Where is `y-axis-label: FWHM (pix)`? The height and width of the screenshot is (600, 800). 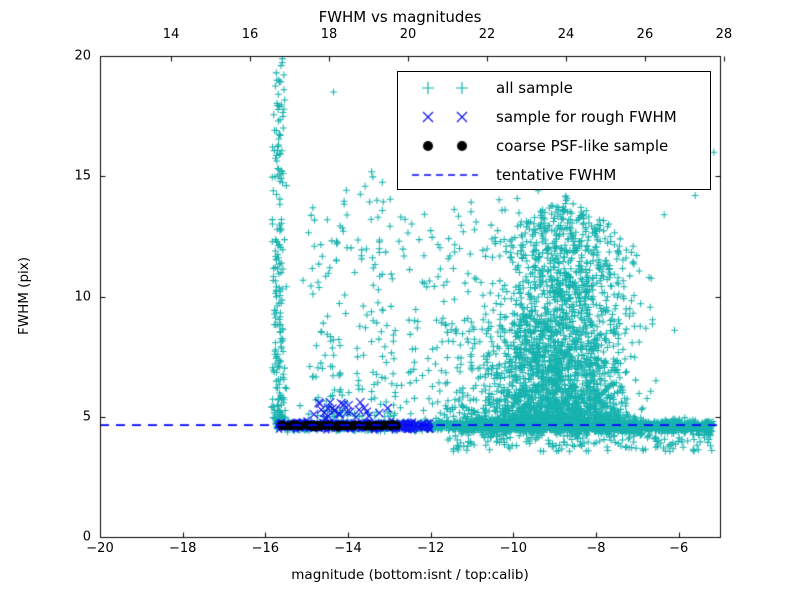 y-axis-label: FWHM (pix) is located at coordinates (24, 296).